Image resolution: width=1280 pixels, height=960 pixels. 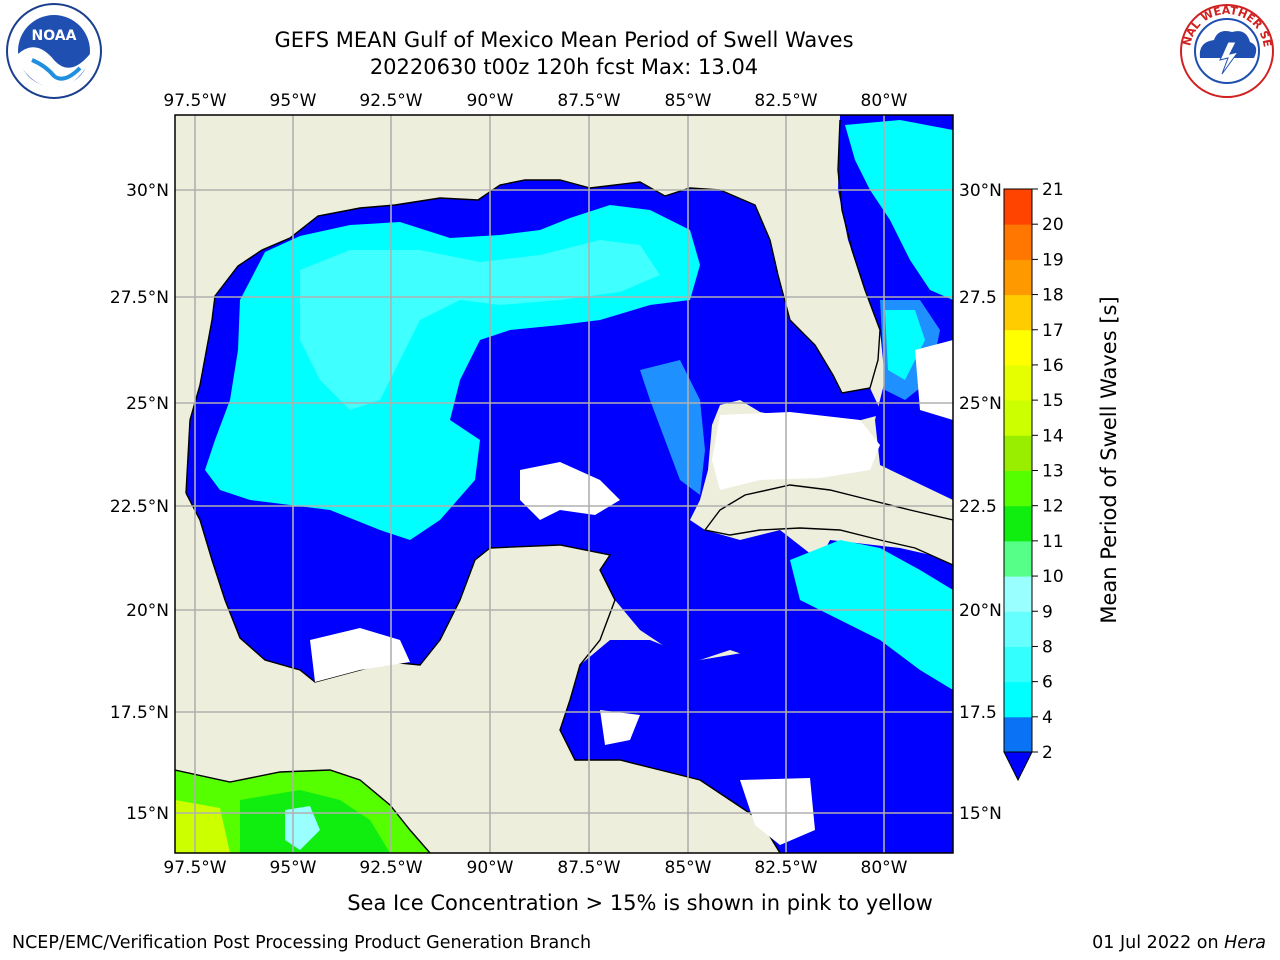 I want to click on longitude-label-bottom: 87.5°W, so click(x=588, y=868).